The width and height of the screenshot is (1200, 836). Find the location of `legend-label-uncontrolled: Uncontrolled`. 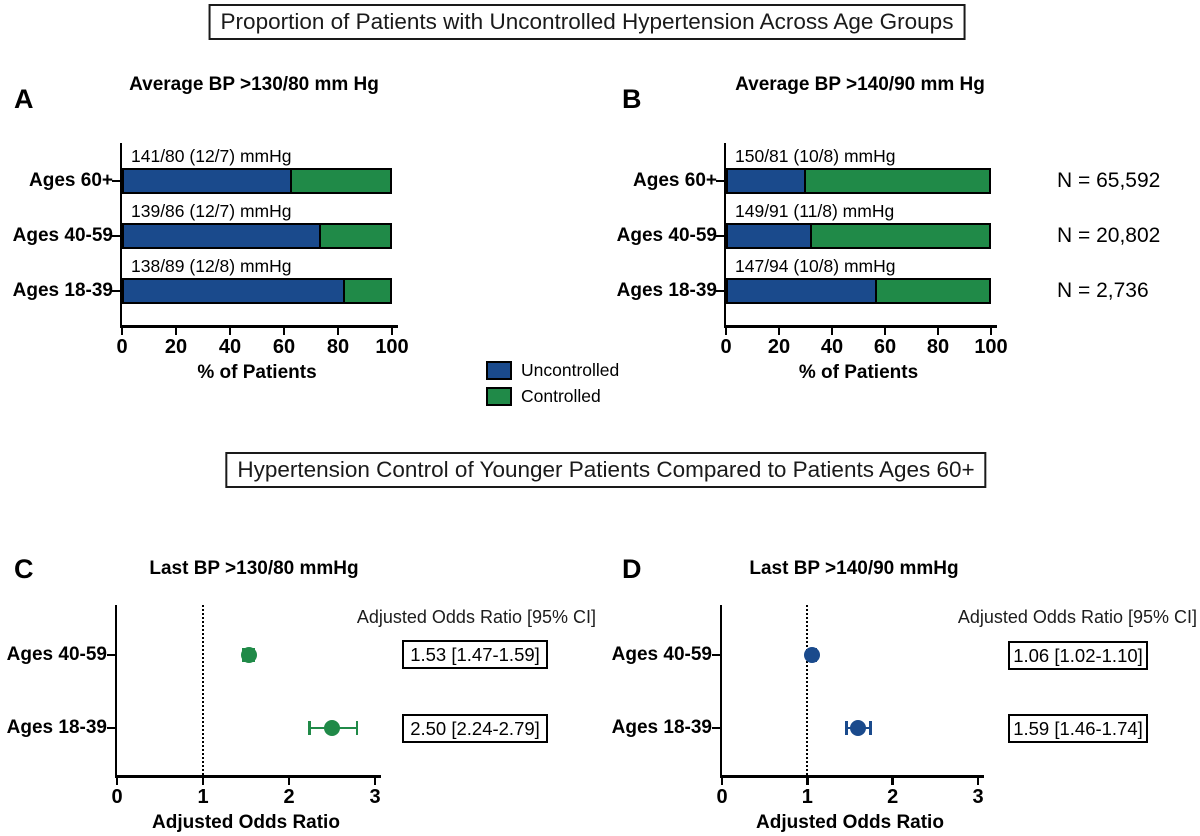

legend-label-uncontrolled: Uncontrolled is located at coordinates (570, 370).